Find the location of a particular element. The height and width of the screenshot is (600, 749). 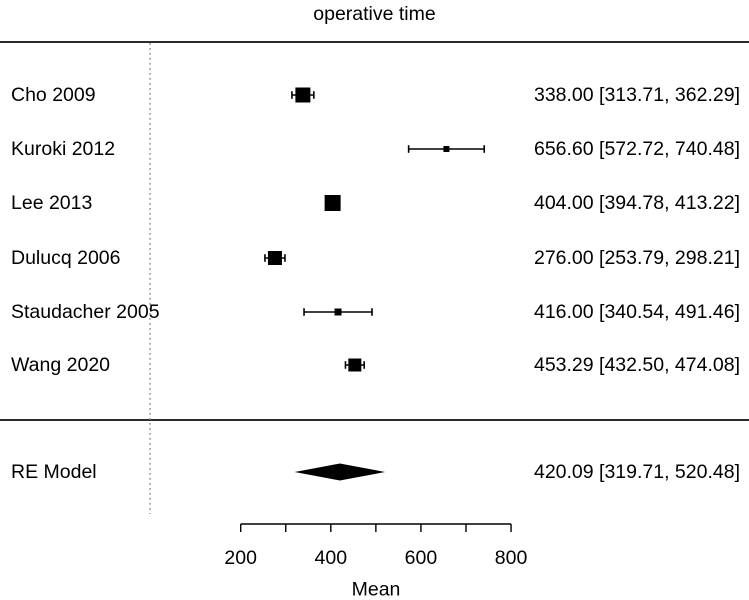

summary-separator-rule is located at coordinates (374, 420).